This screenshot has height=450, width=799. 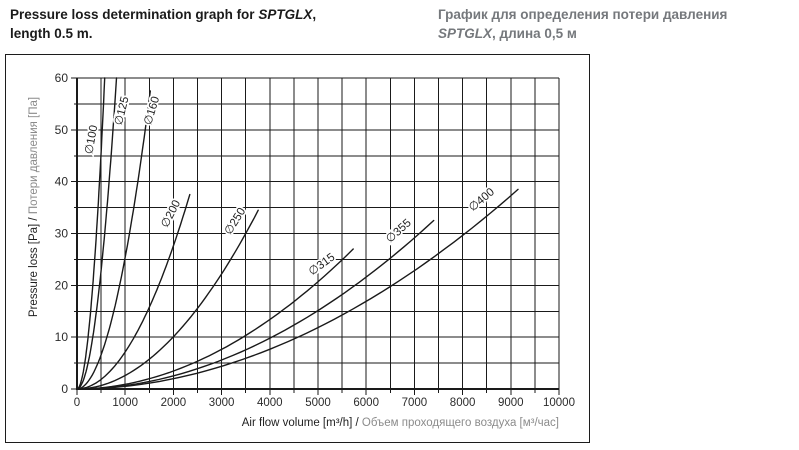 I want to click on y-tick-40: 40, so click(x=62, y=182).